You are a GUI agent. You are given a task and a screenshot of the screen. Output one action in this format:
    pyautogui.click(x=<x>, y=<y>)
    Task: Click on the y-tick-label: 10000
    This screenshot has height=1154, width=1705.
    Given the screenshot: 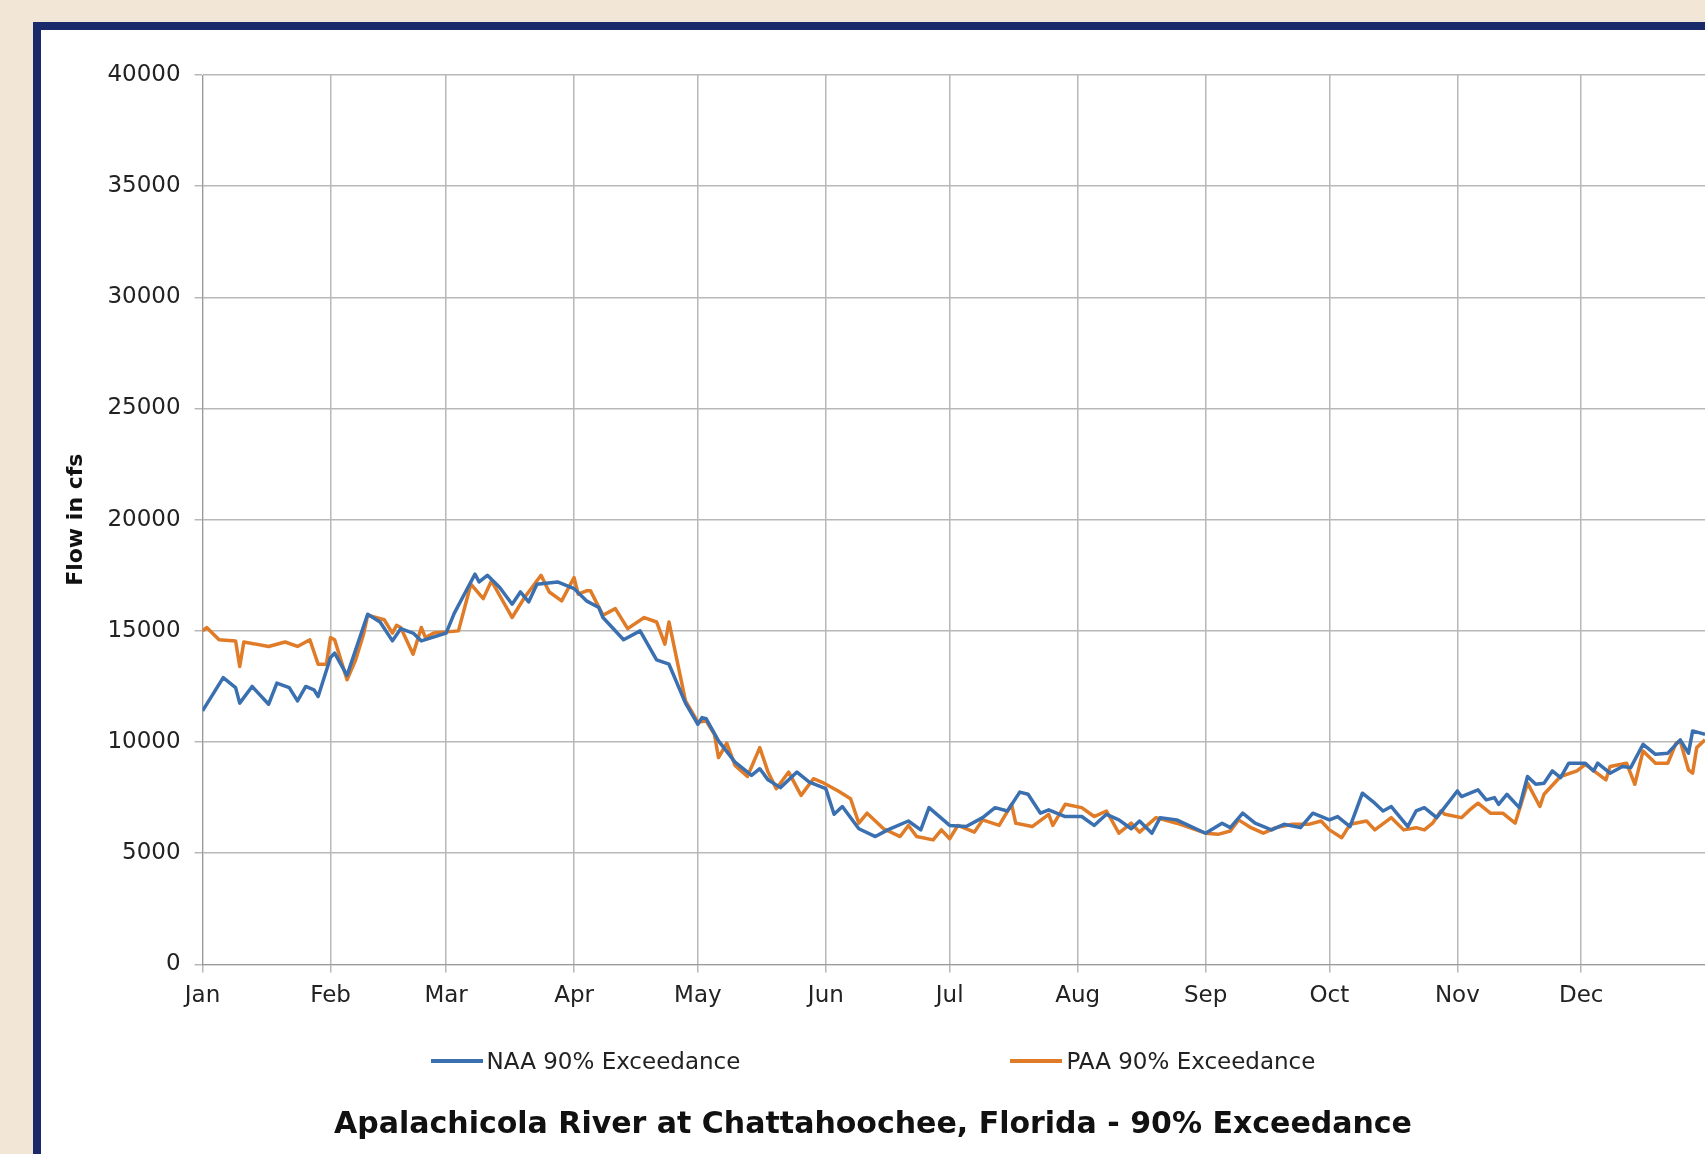 What is the action you would take?
    pyautogui.click(x=144, y=740)
    